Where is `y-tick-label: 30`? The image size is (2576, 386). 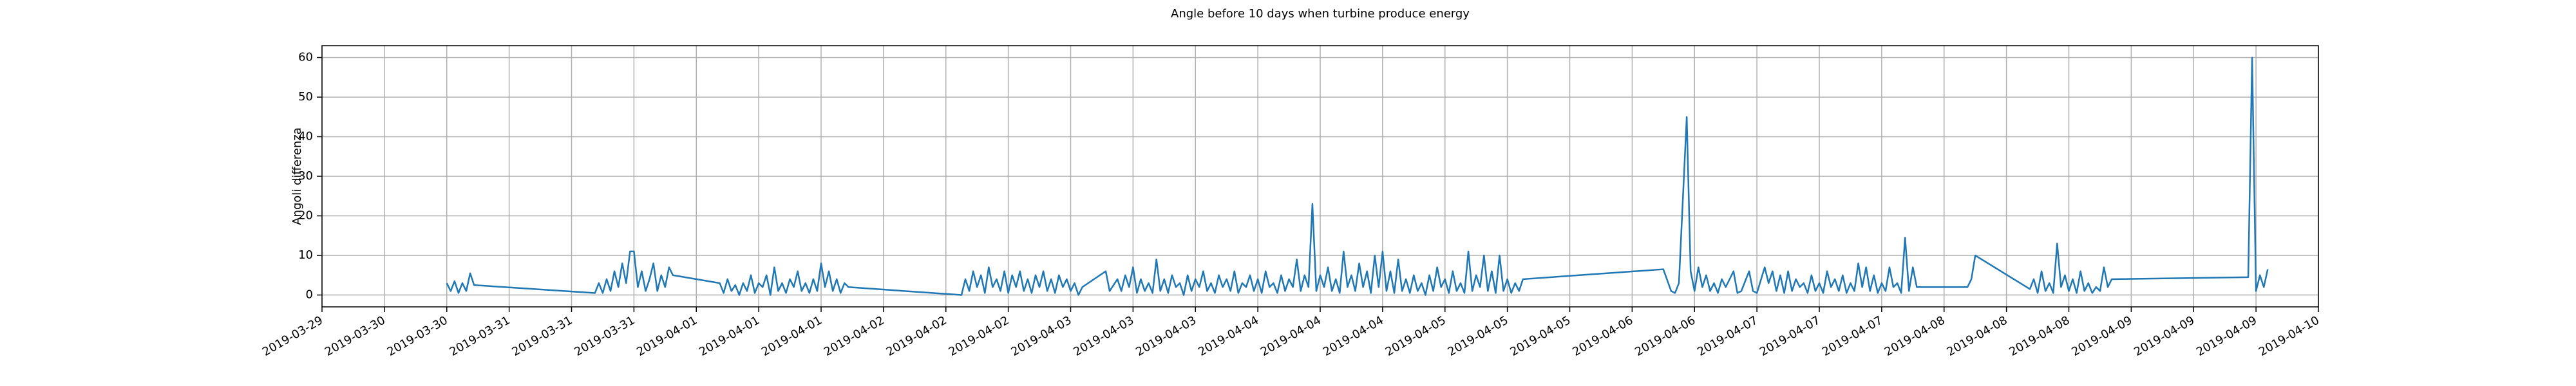
y-tick-label: 30 is located at coordinates (305, 176).